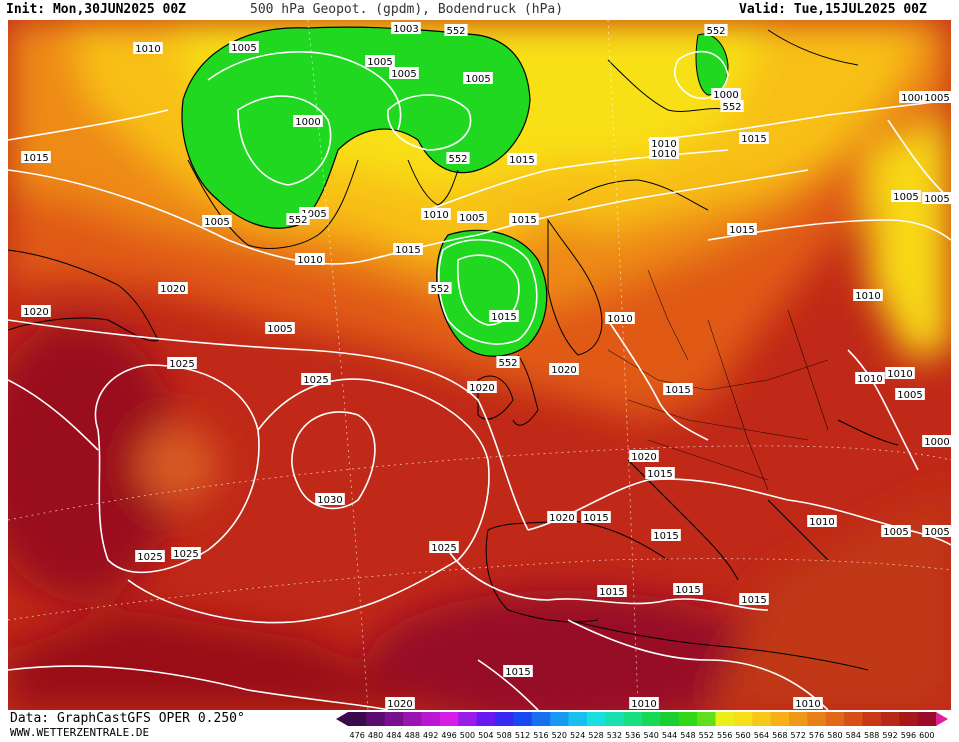 The image size is (959, 742). What do you see at coordinates (448, 735) in the screenshot?
I see `scale-tick-label: 496` at bounding box center [448, 735].